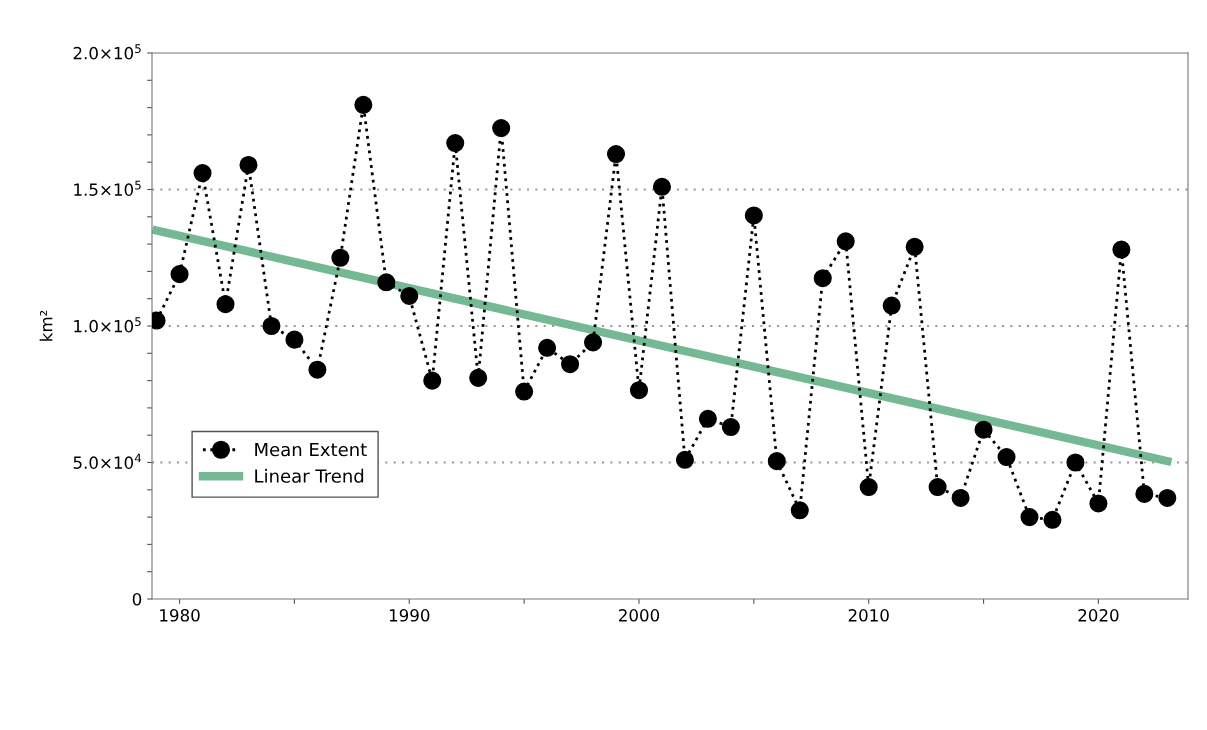  What do you see at coordinates (1098, 615) in the screenshot?
I see `x-tick-label: 2020` at bounding box center [1098, 615].